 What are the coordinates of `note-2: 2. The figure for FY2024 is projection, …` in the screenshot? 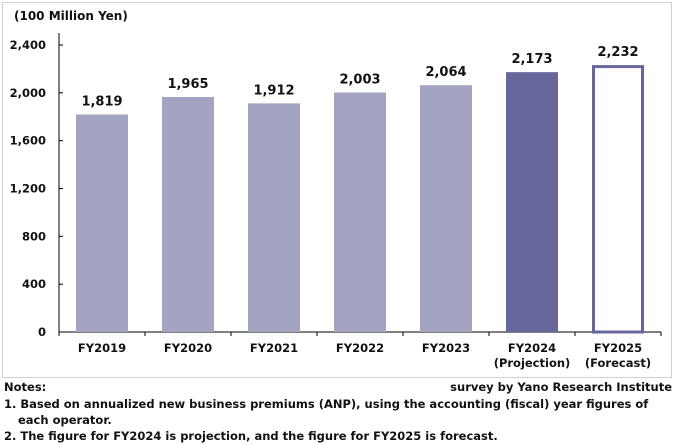 It's located at (251, 436).